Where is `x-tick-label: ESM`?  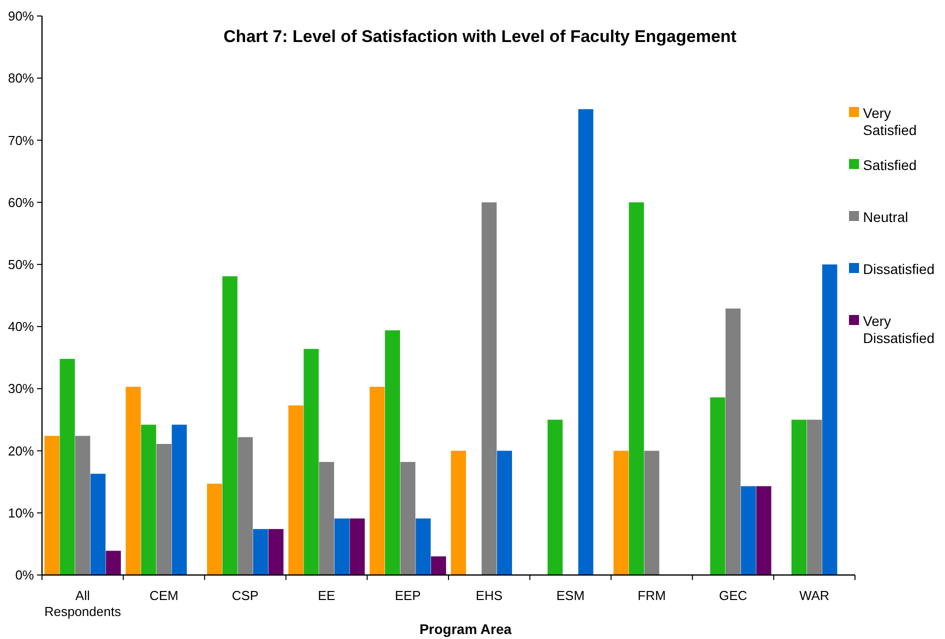 x-tick-label: ESM is located at coordinates (570, 595).